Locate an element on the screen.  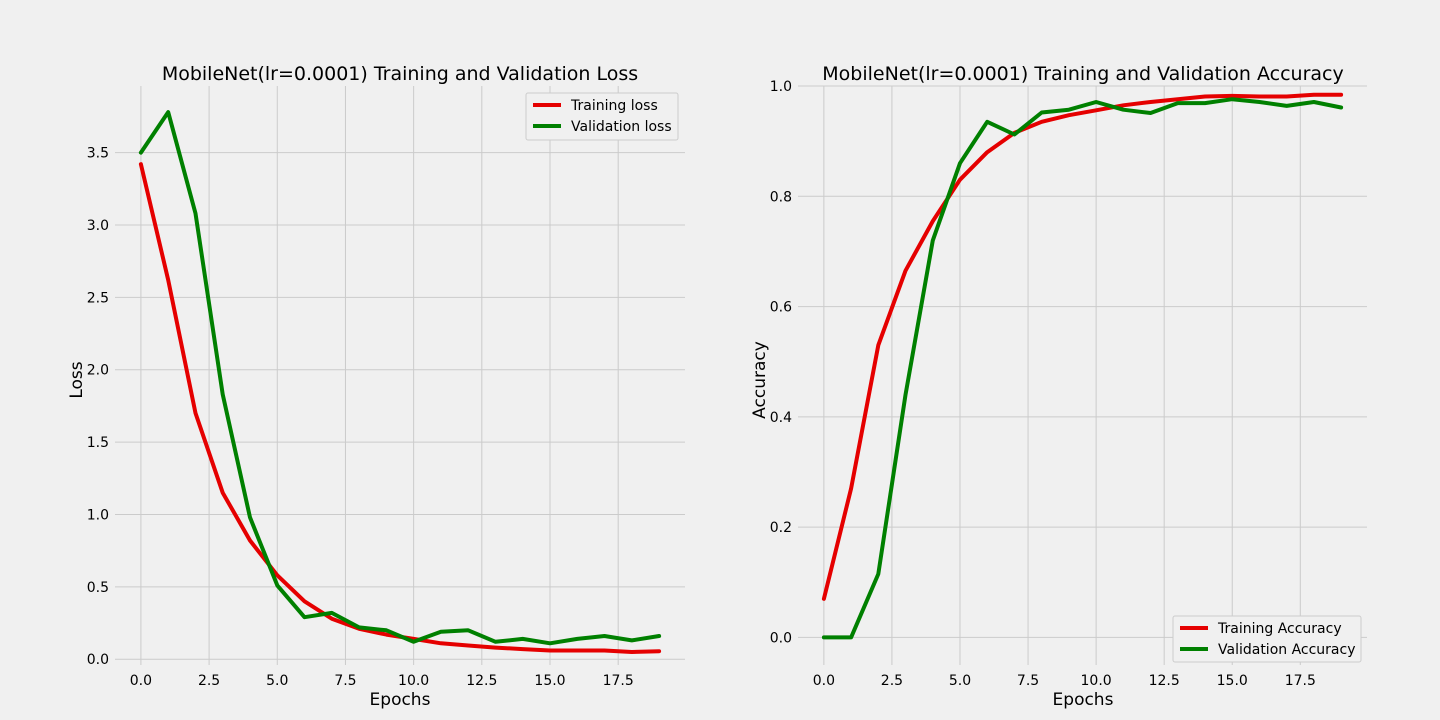
loss-x-tick-label: 17.5 is located at coordinates (618, 681).